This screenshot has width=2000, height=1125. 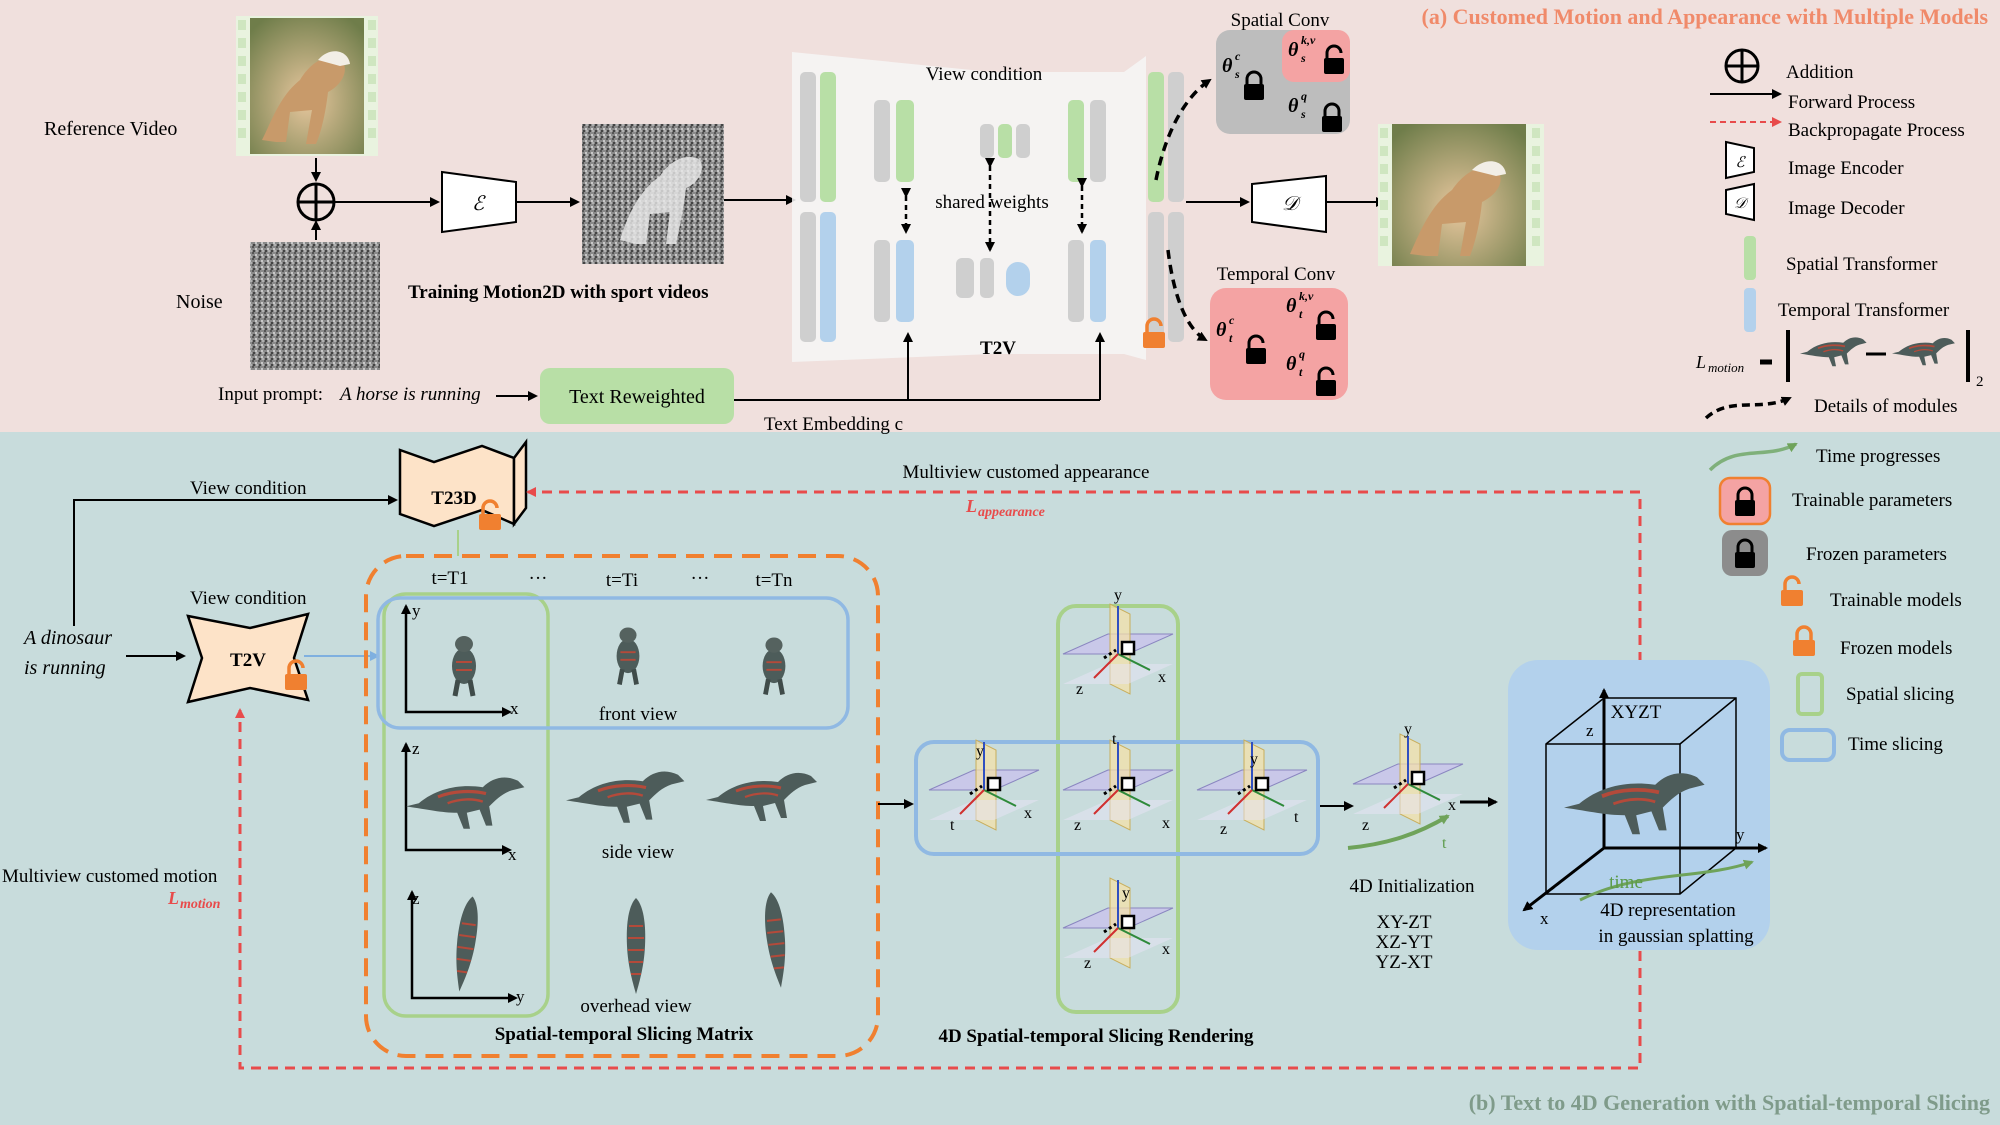 What do you see at coordinates (270, 394) in the screenshot?
I see `input-prompt-label: Input prompt:` at bounding box center [270, 394].